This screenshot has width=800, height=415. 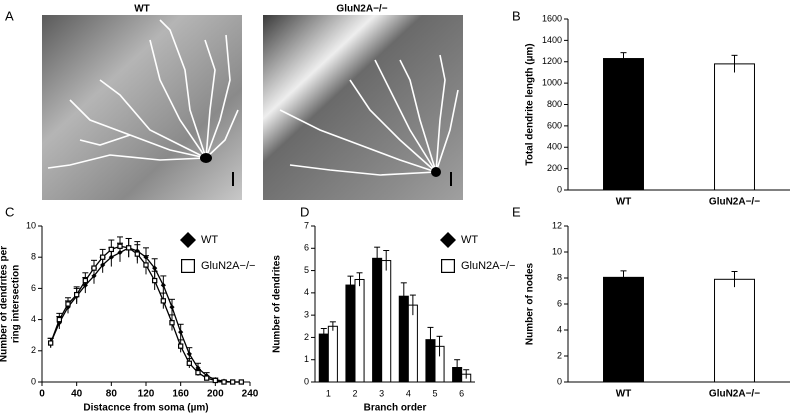 What do you see at coordinates (530, 104) in the screenshot?
I see `y-axis-label: Total dendrite length (µm)` at bounding box center [530, 104].